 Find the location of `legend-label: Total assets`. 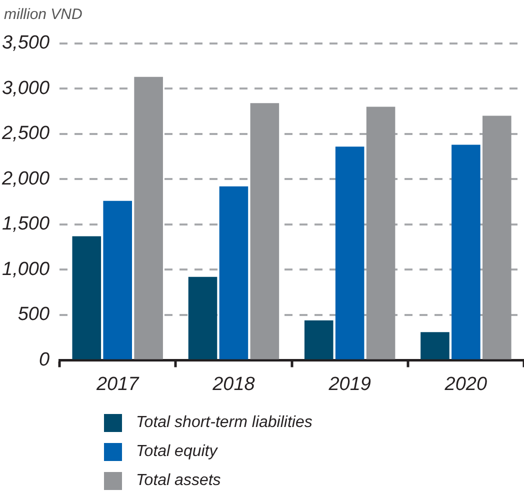

legend-label: Total assets is located at coordinates (178, 481).